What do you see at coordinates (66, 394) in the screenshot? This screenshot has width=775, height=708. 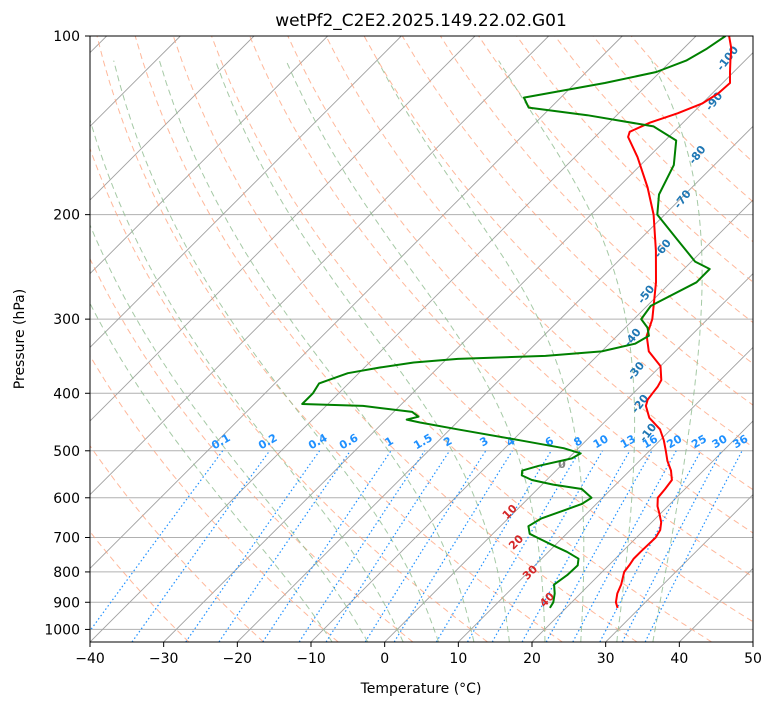 I see `y-tick-label: 400` at bounding box center [66, 394].